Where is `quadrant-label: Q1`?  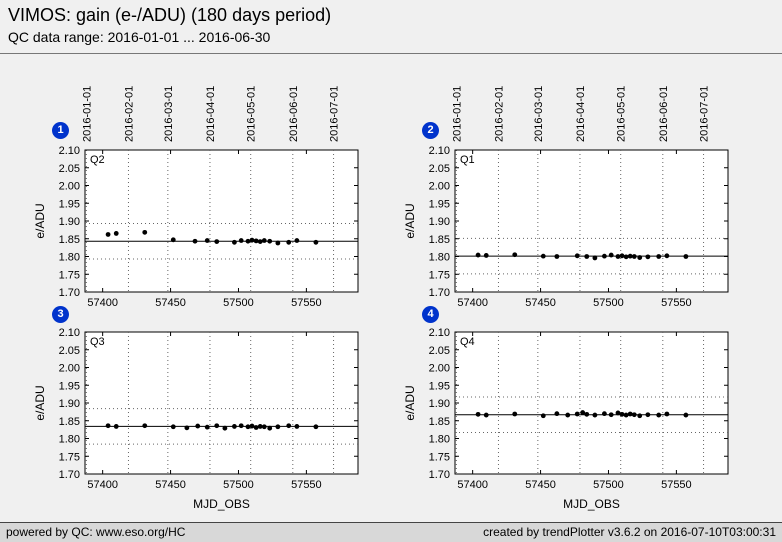 quadrant-label: Q1 is located at coordinates (467, 160).